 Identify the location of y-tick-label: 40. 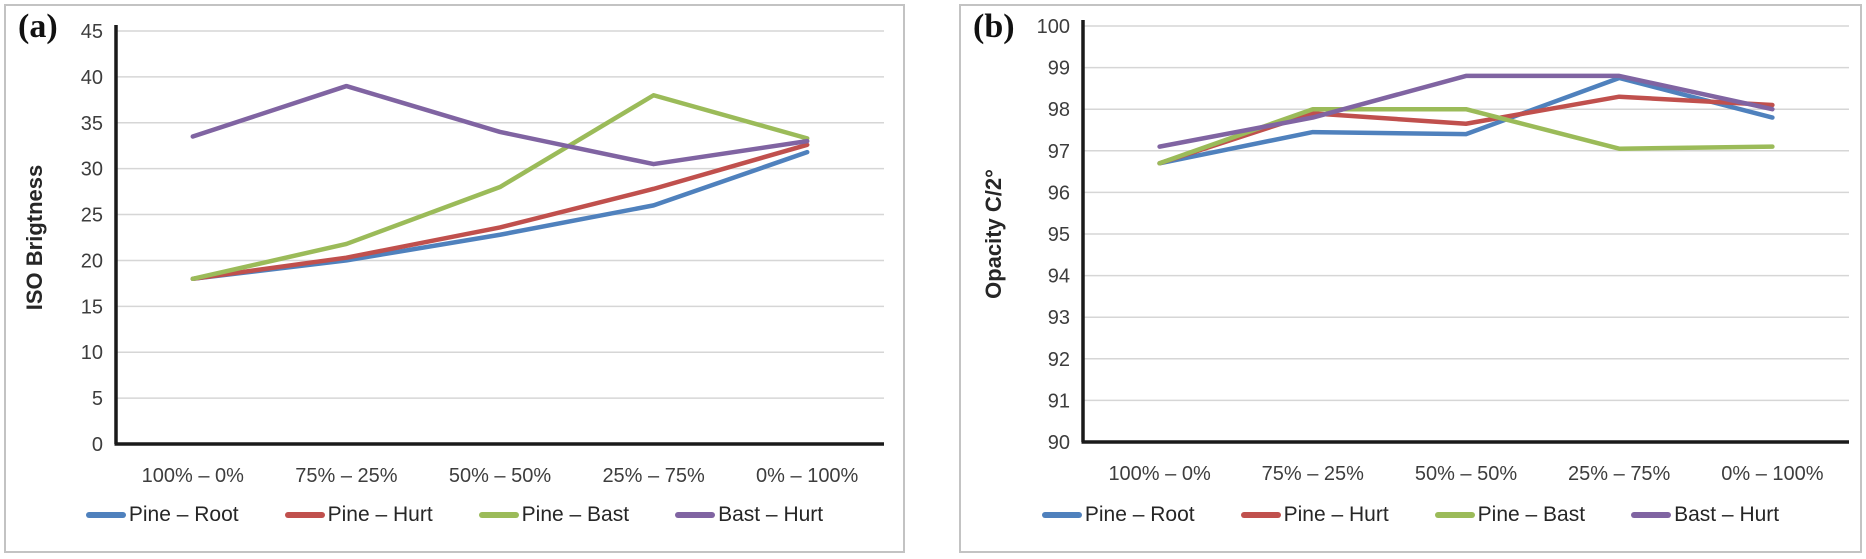
(92, 78).